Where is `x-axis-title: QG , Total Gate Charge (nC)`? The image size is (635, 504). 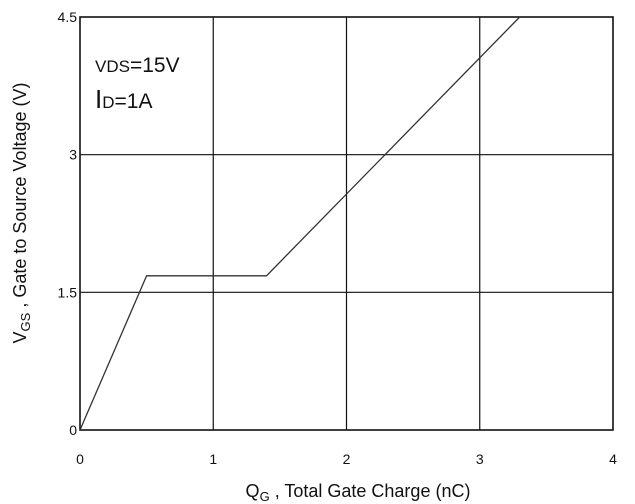 x-axis-title: QG , Total Gate Charge (nC) is located at coordinates (358, 492).